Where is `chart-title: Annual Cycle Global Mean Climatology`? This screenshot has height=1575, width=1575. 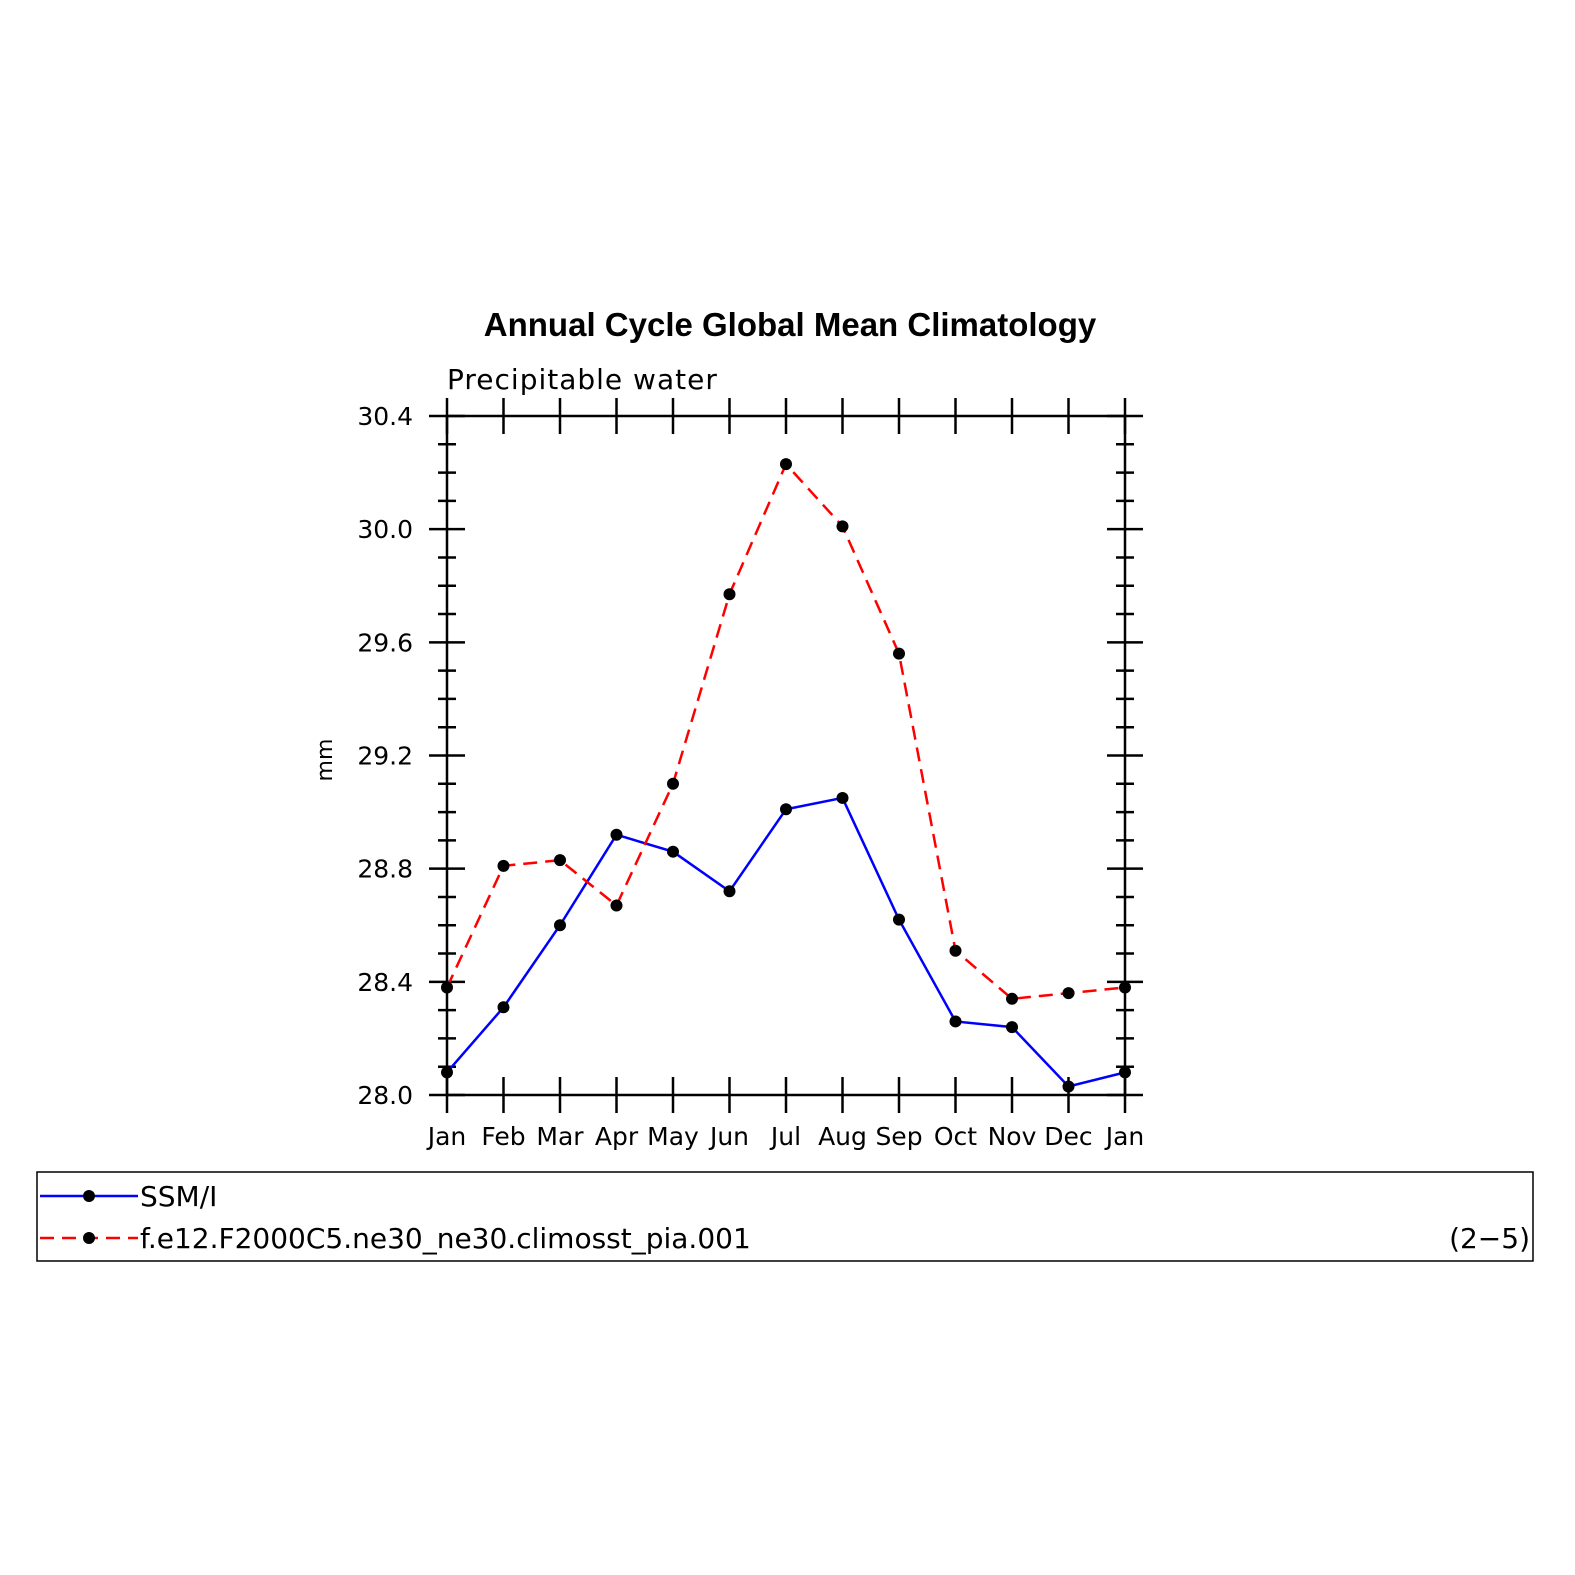
chart-title: Annual Cycle Global Mean Climatology is located at coordinates (790, 324).